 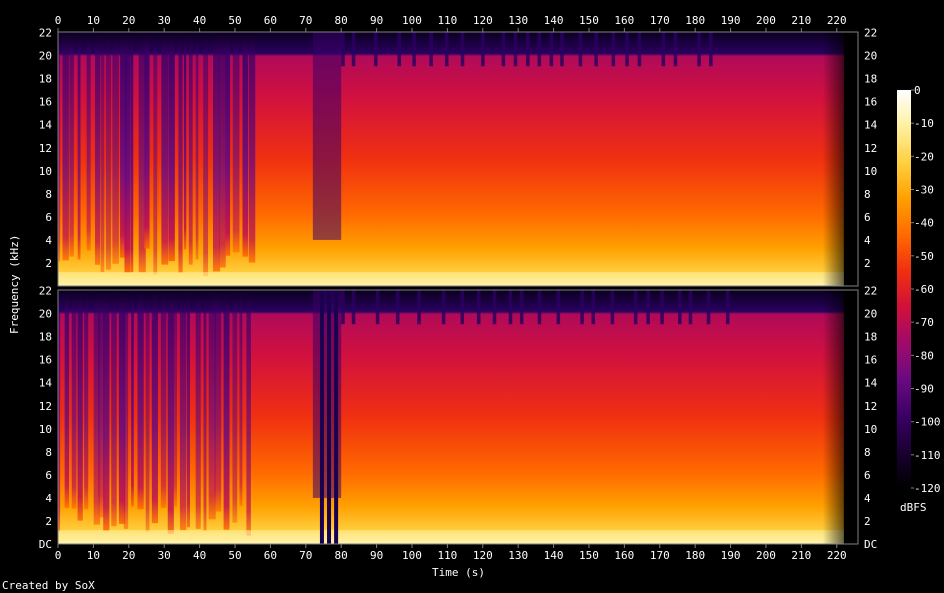 I want to click on y-tick-label-ch2-right: 4, so click(x=867, y=498).